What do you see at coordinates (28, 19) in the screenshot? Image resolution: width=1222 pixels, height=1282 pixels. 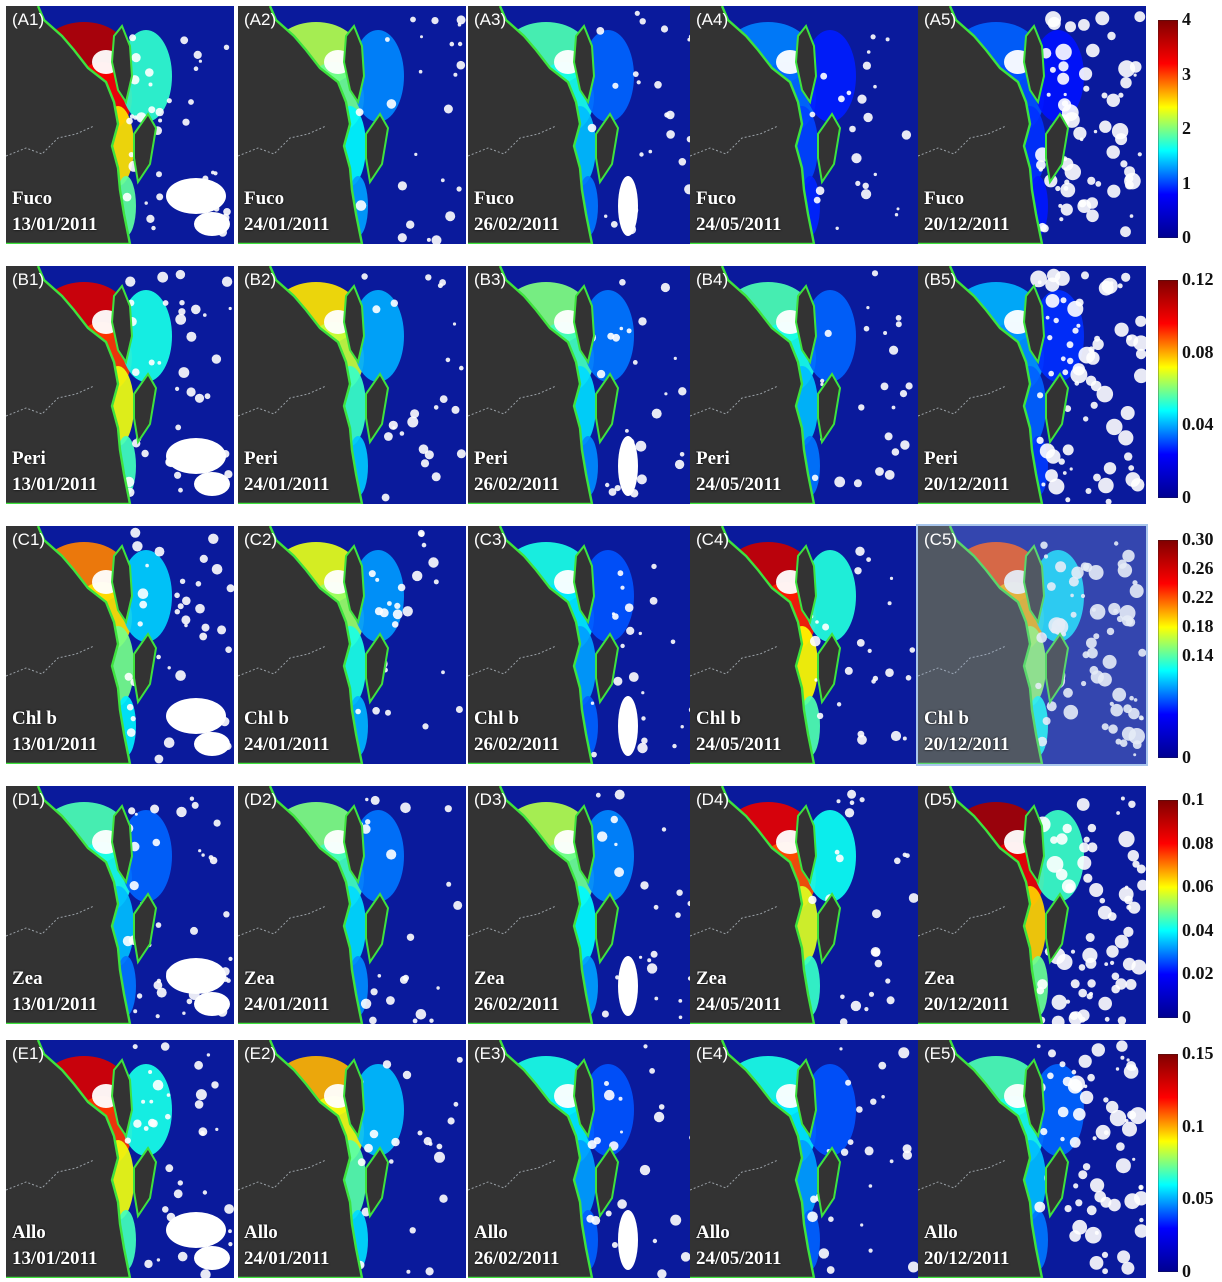 I see `panel-id: (A1)` at bounding box center [28, 19].